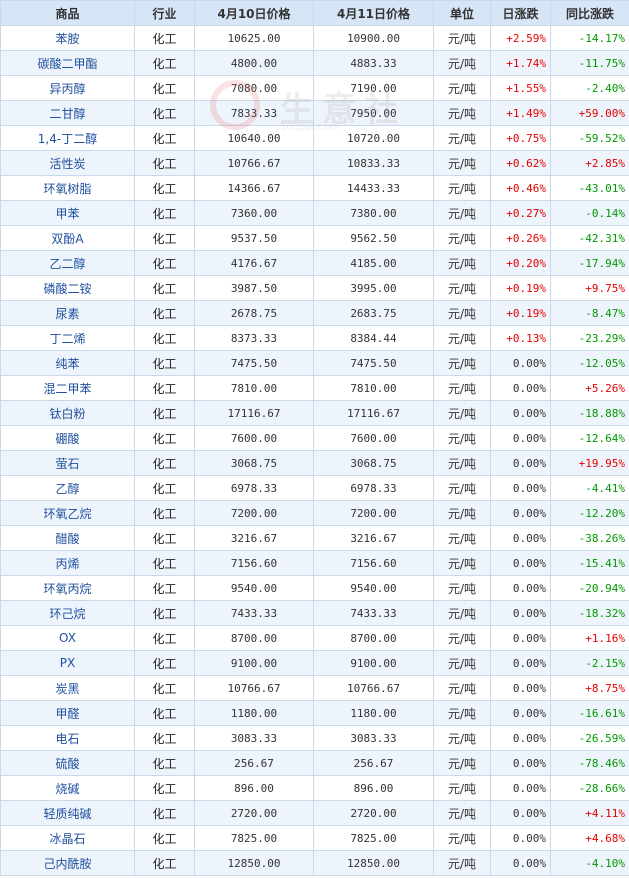 This screenshot has height=878, width=629. What do you see at coordinates (520, 263) in the screenshot?
I see `daily-change-cell: +0.20%` at bounding box center [520, 263].